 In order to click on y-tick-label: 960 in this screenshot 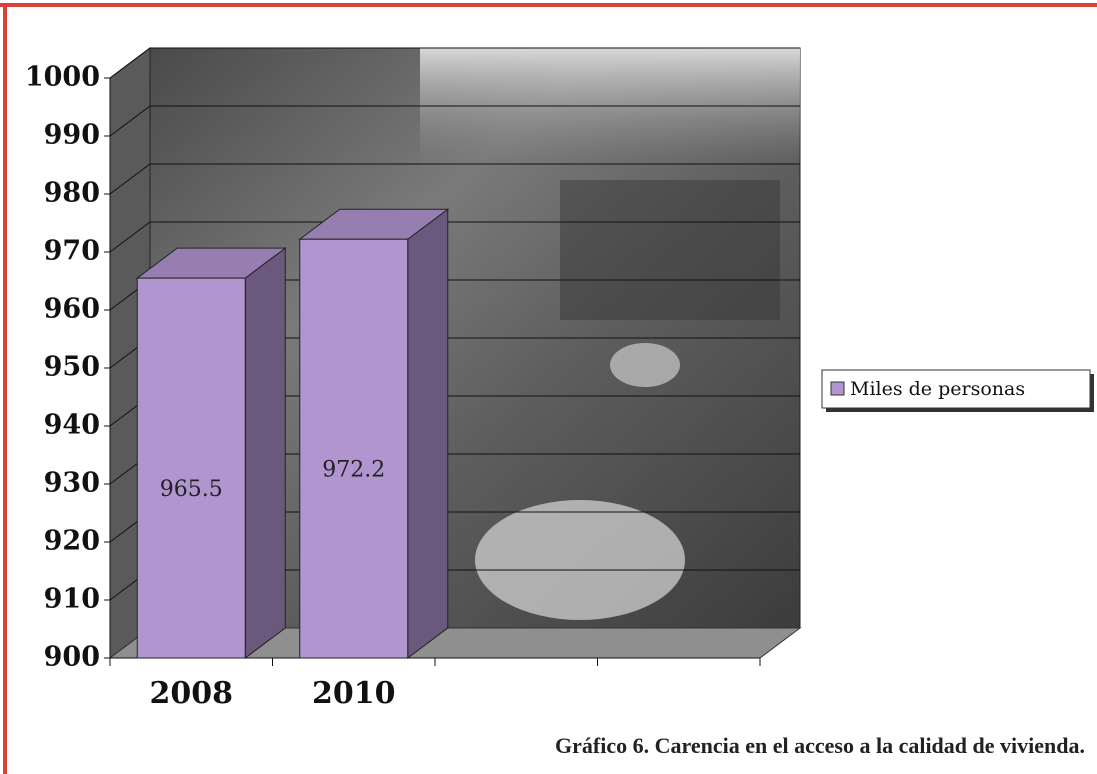, I will do `click(72, 309)`.